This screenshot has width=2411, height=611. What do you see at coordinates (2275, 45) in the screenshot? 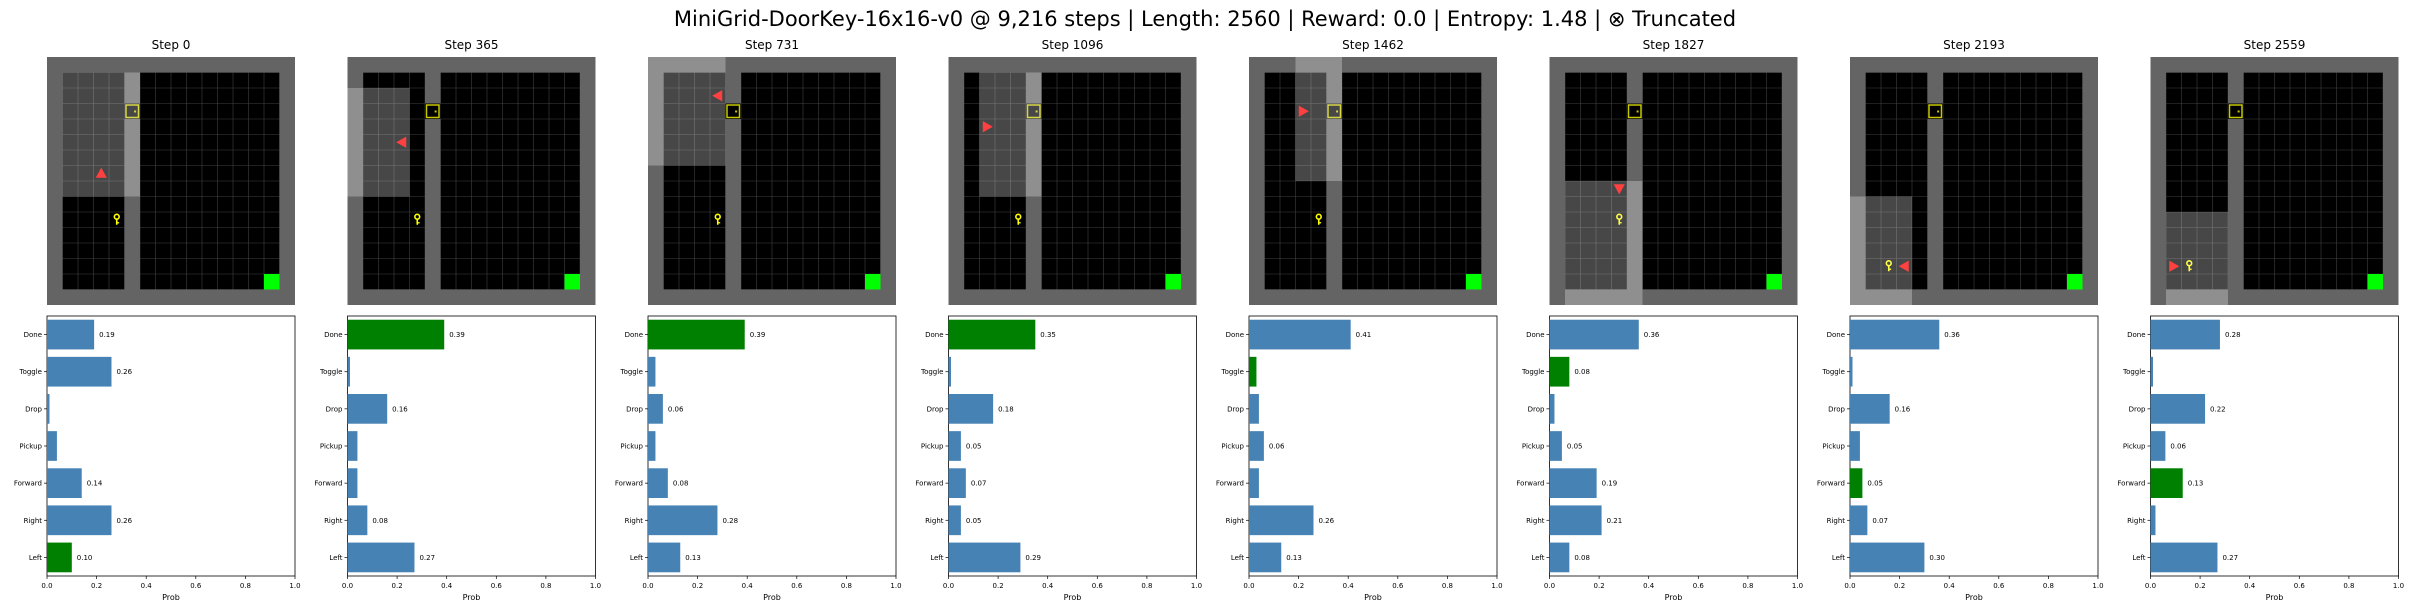
I see `env-frame-title: Step 2559` at bounding box center [2275, 45].